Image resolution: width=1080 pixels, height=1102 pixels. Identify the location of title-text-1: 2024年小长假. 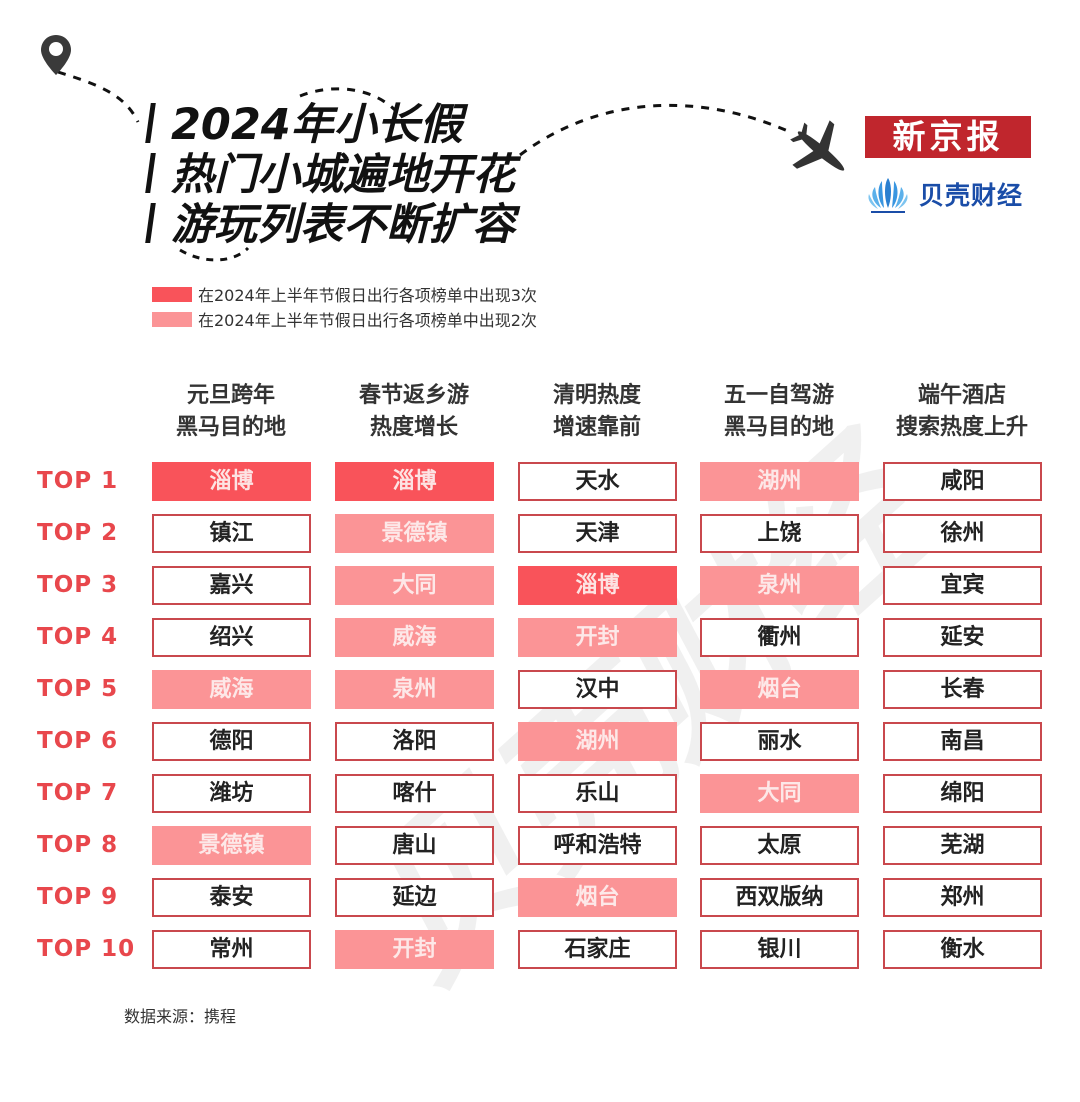
(317, 125).